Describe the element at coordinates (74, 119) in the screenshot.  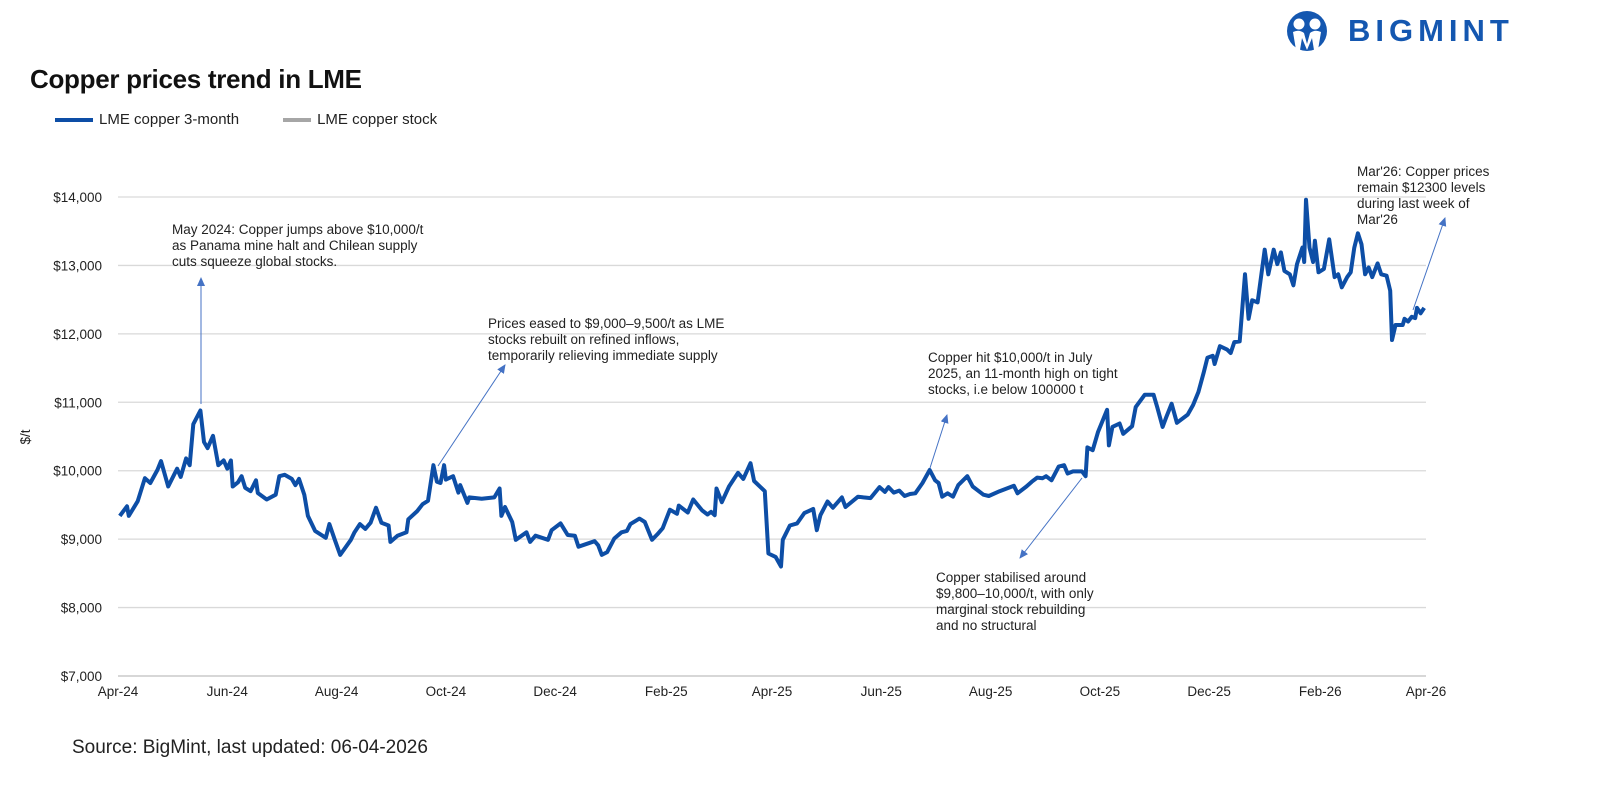
I see `legend-swatch-blue` at that location.